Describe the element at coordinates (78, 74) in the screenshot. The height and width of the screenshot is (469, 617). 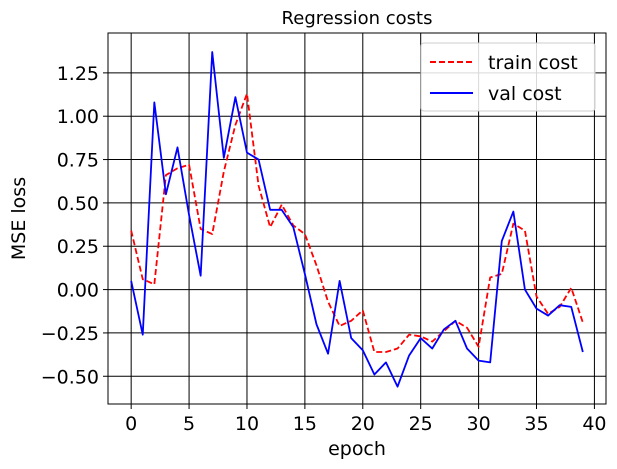
I see `y-tick-label: 1.25` at that location.